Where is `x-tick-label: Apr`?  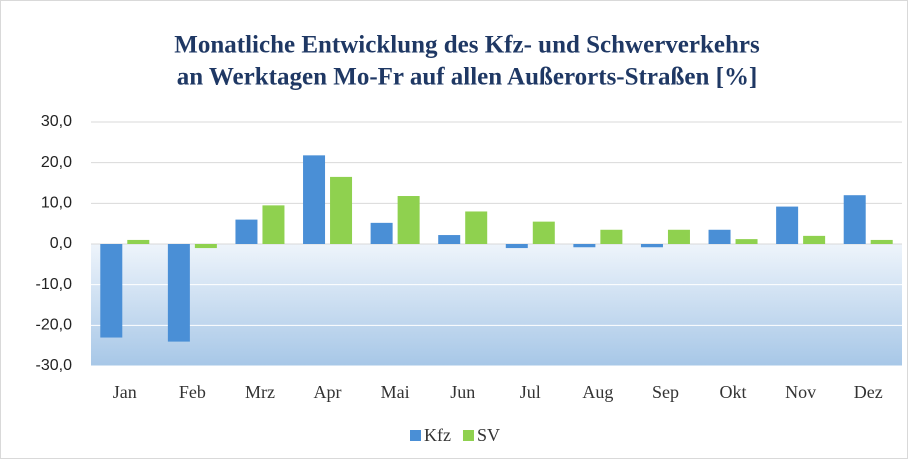 x-tick-label: Apr is located at coordinates (328, 392).